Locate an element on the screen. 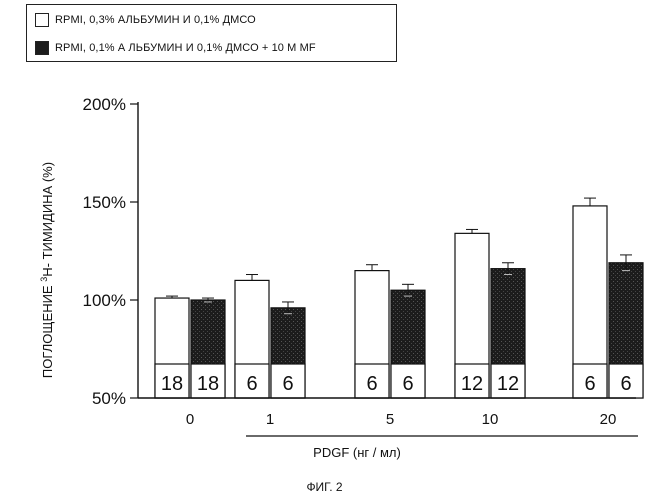 The image size is (649, 500). y-tick-label: 50% is located at coordinates (109, 398).